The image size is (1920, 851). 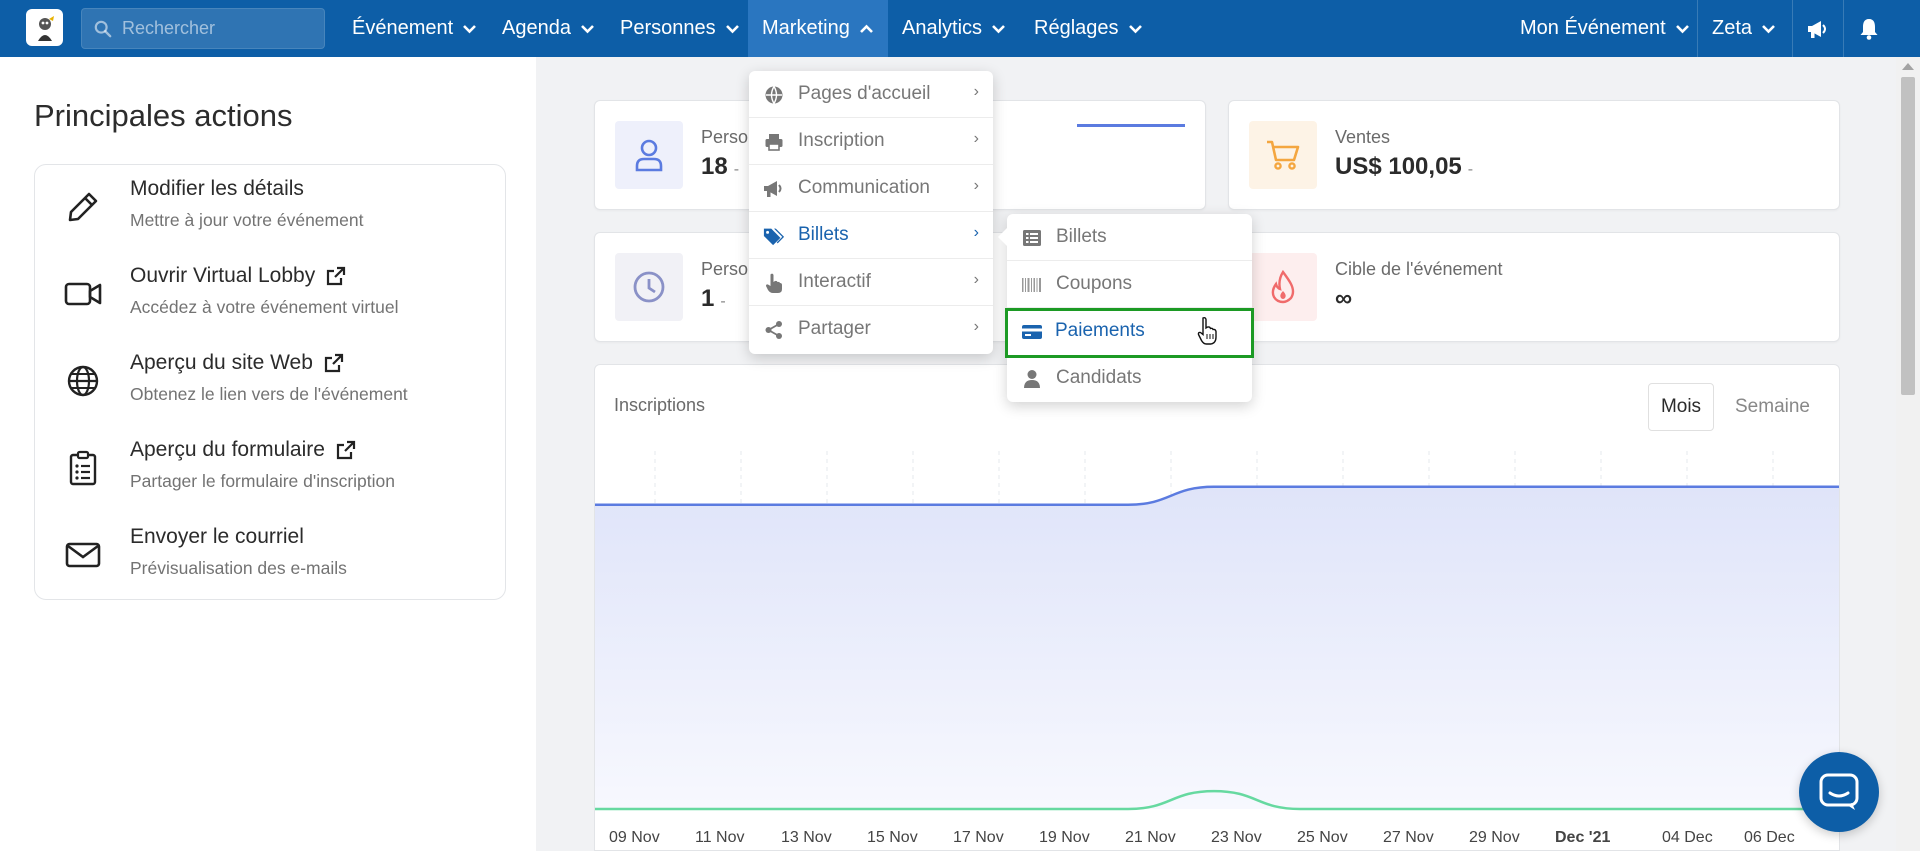 I want to click on stat-card-event-target: Cible de l'événement ∞, so click(x=1534, y=287).